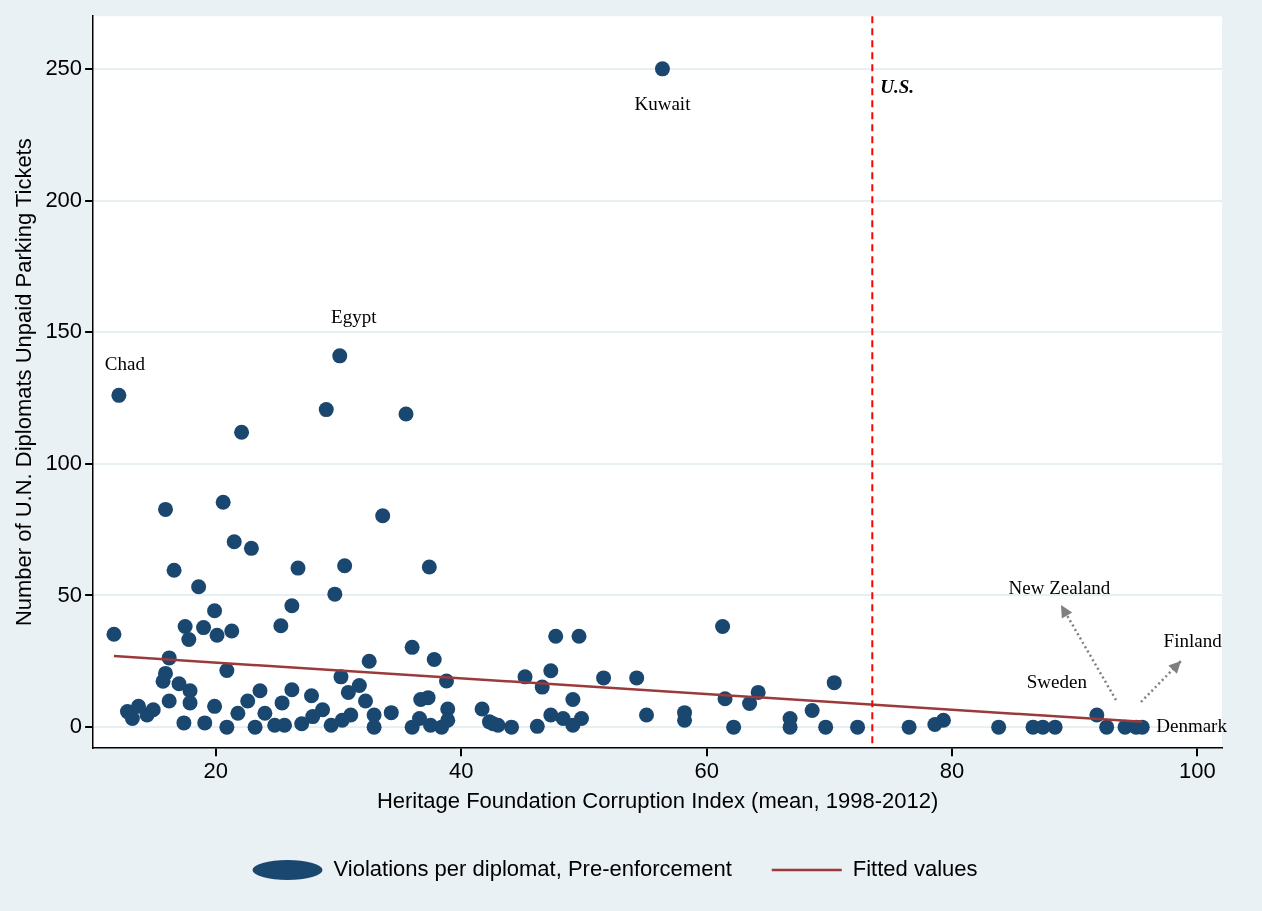  What do you see at coordinates (24, 382) in the screenshot?
I see `y-axis-title: Number of U.N. Diplomats Unpaid Parking Tickets` at bounding box center [24, 382].